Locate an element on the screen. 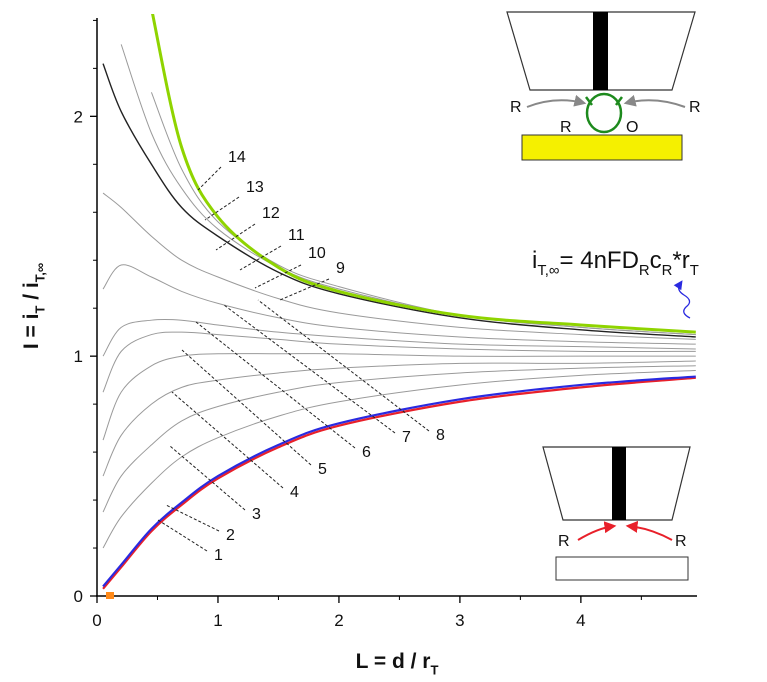  diagram-label: O is located at coordinates (632, 127).